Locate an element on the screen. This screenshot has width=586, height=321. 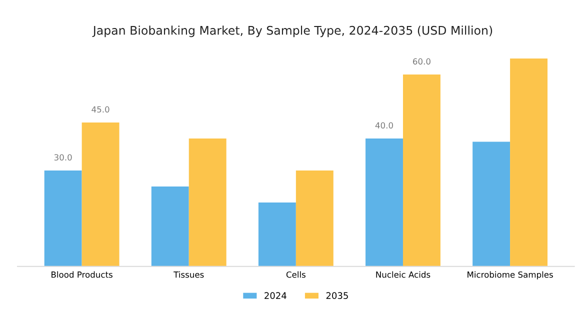
data-label: 45.0 is located at coordinates (101, 109).